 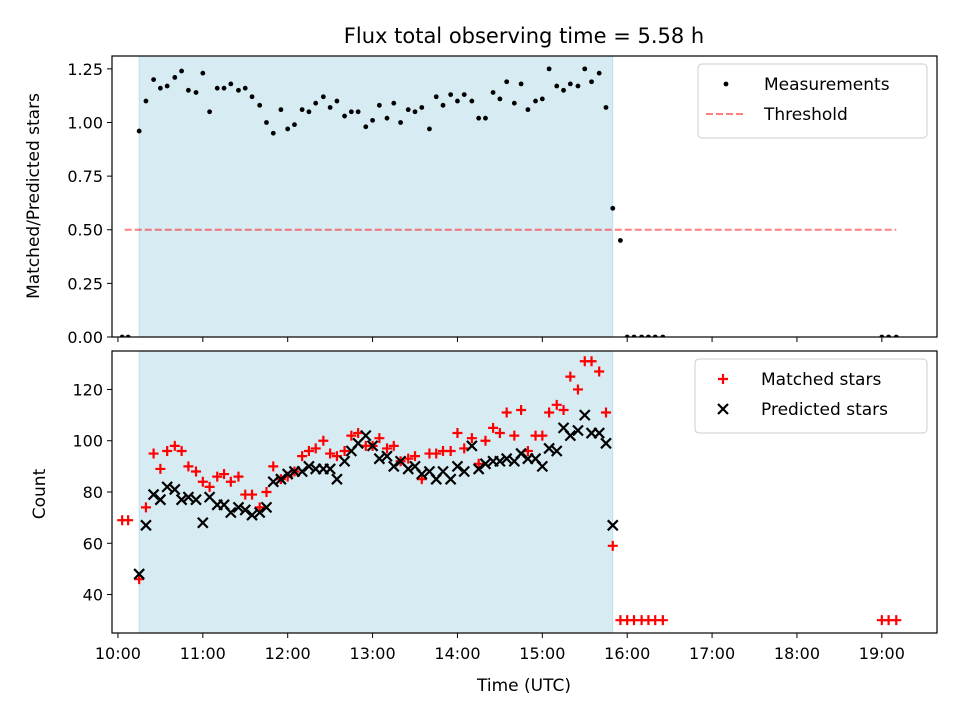 What do you see at coordinates (812, 101) in the screenshot?
I see `legend: Measurements Threshold` at bounding box center [812, 101].